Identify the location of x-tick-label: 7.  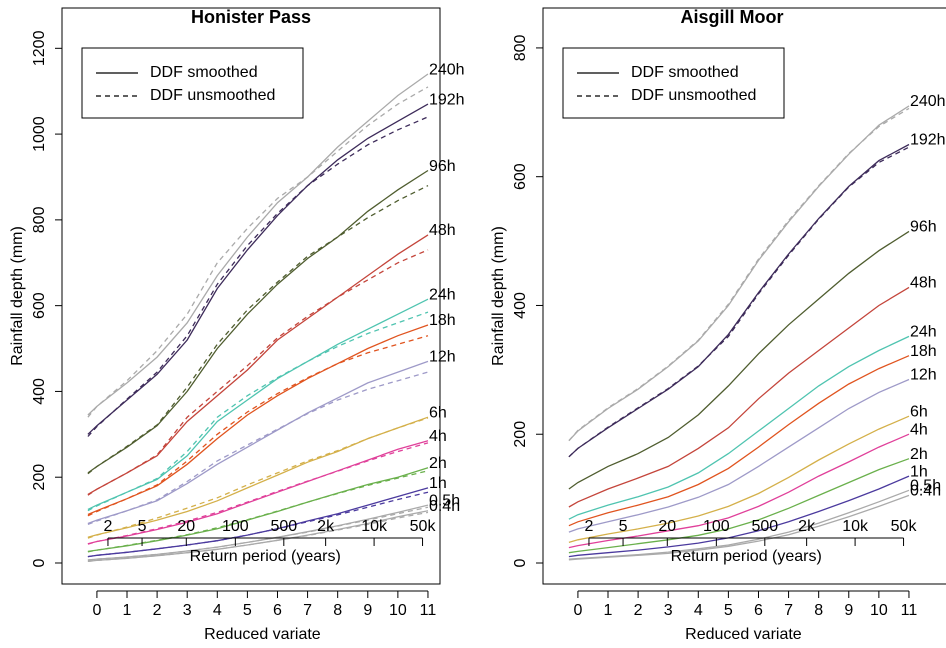
(788, 610).